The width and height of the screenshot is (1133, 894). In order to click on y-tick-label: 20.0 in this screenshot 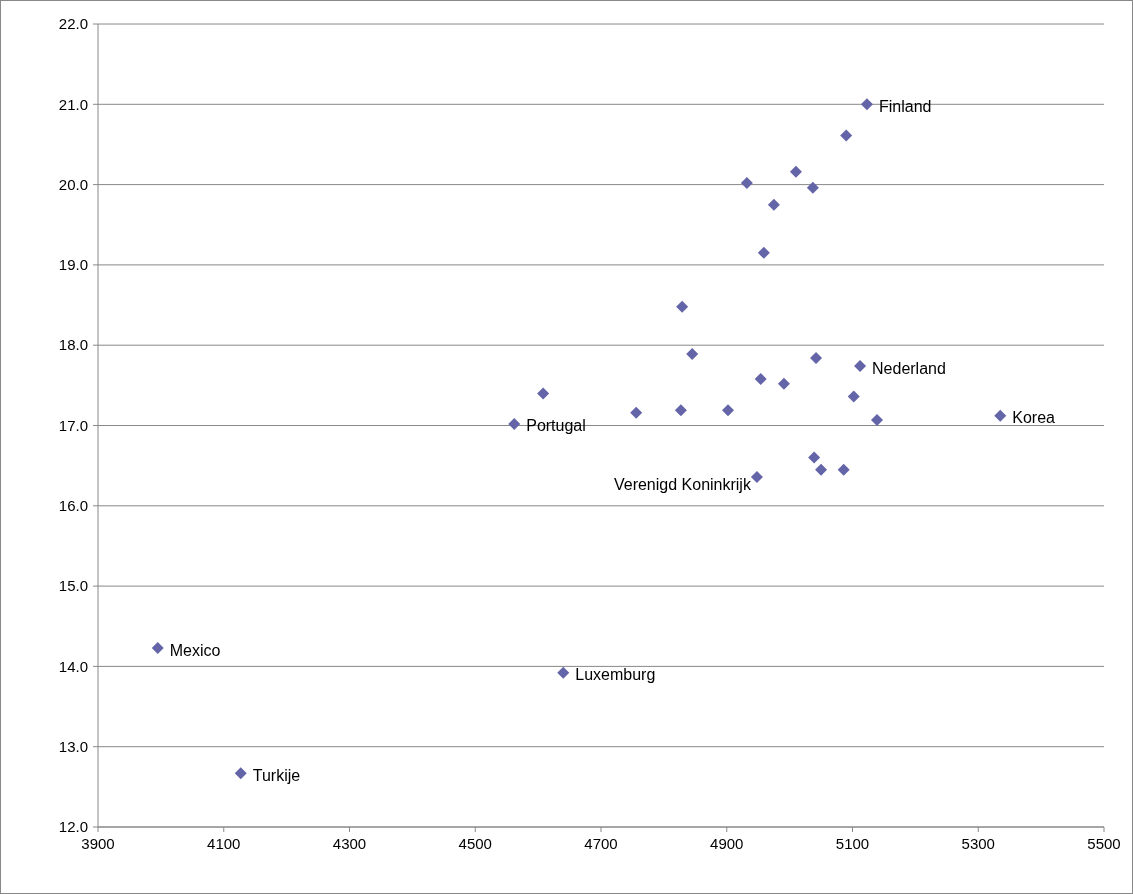, I will do `click(73, 184)`.